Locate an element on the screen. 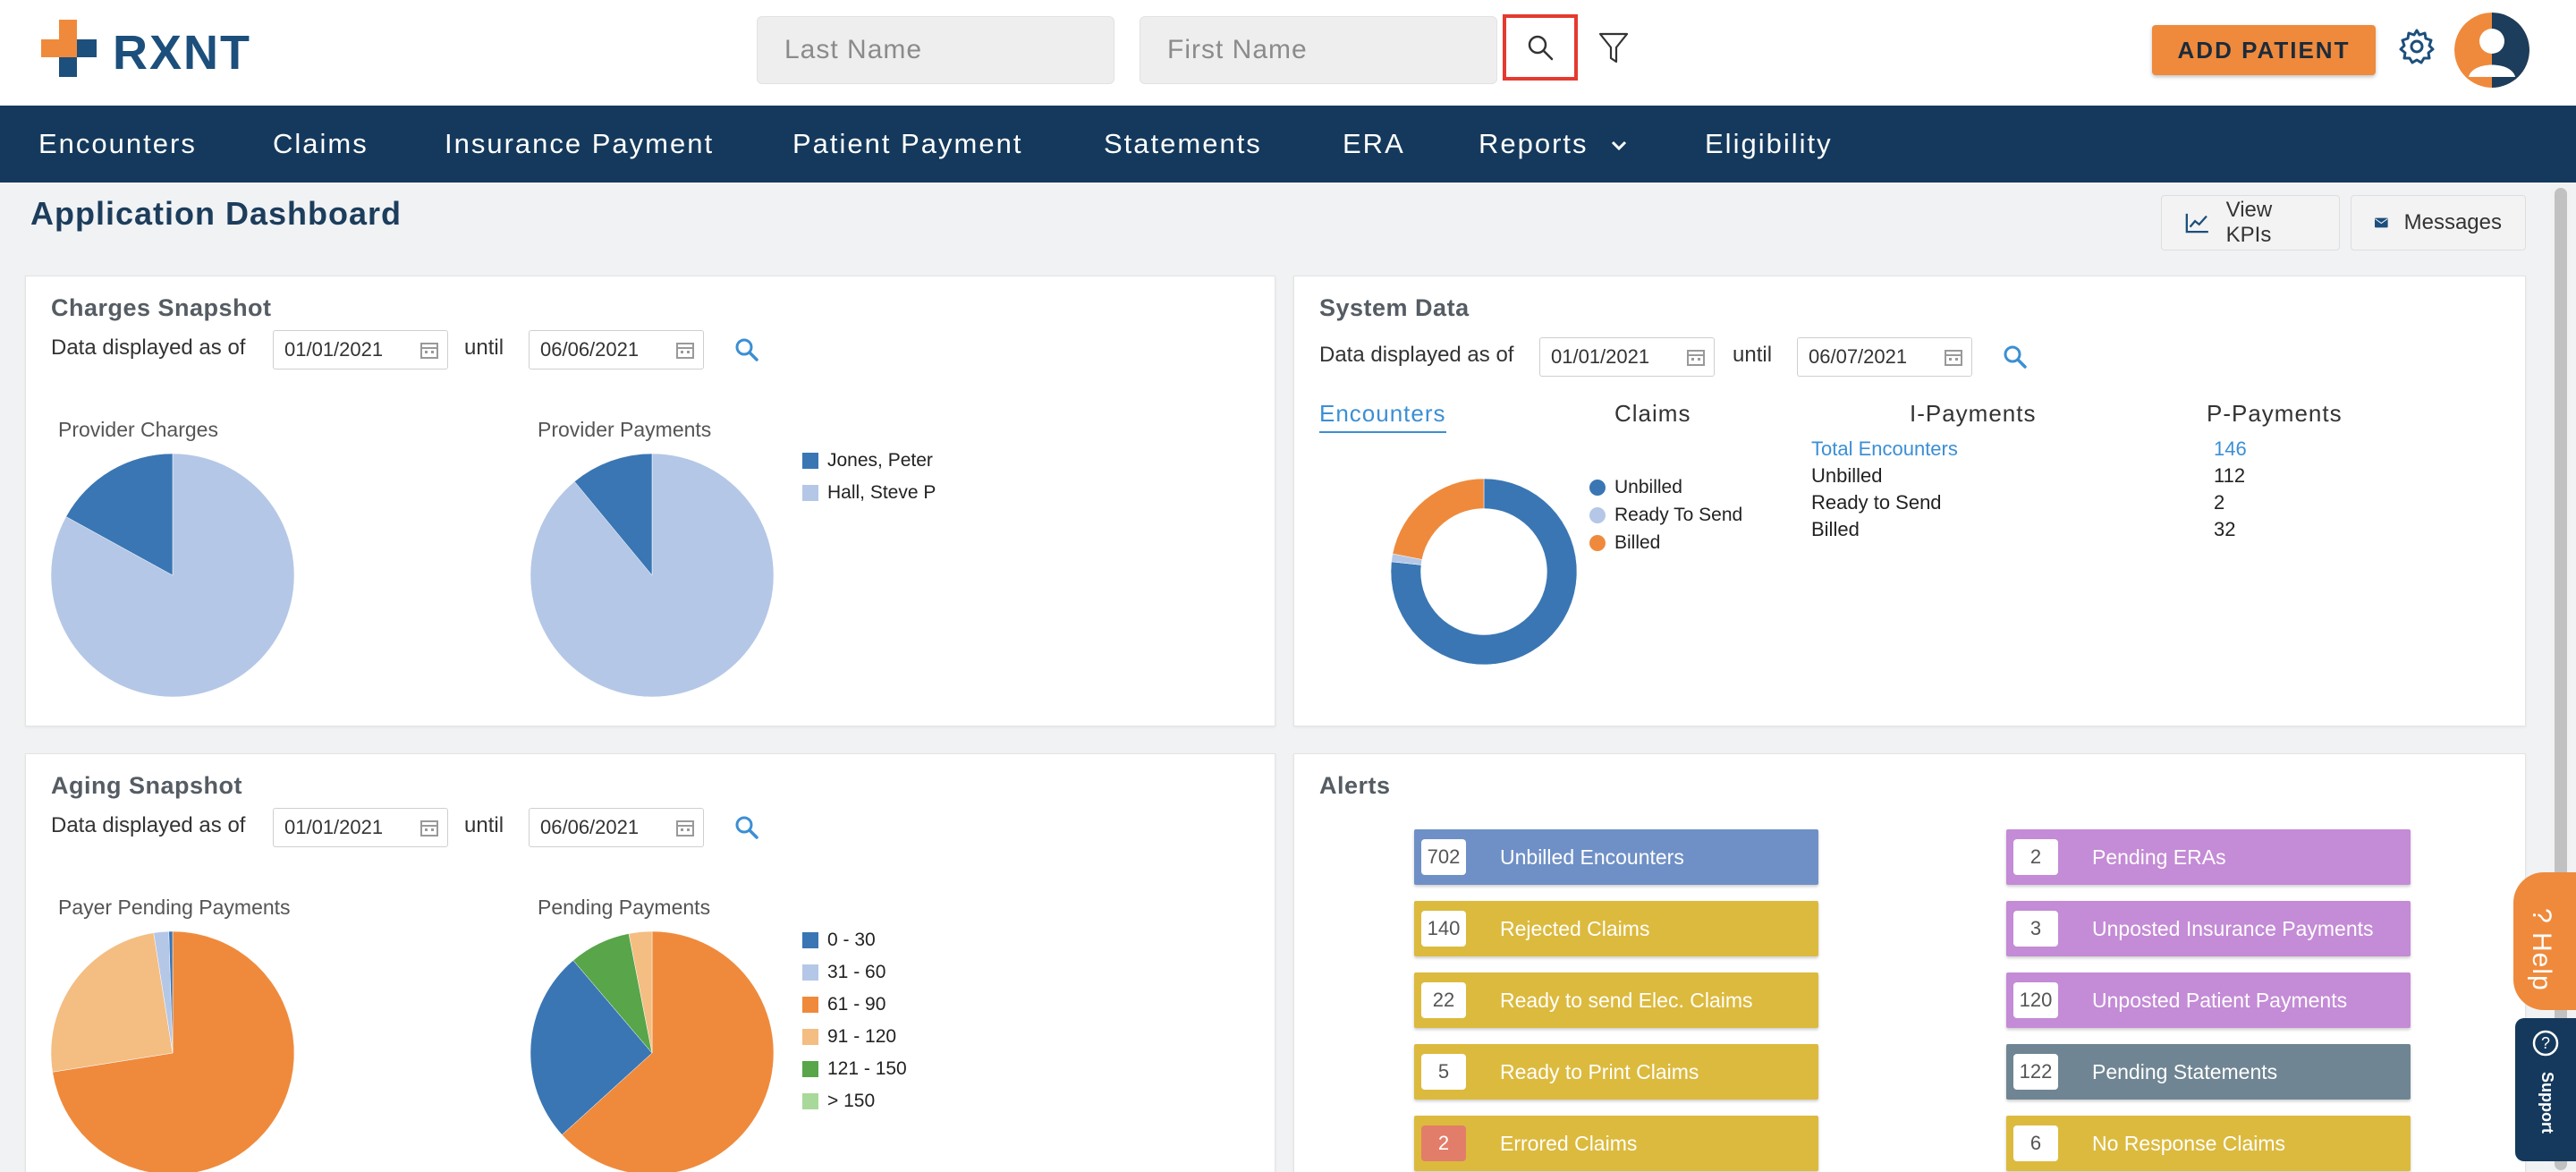  nav-insurance-payment: Insurance Payment is located at coordinates (580, 143).